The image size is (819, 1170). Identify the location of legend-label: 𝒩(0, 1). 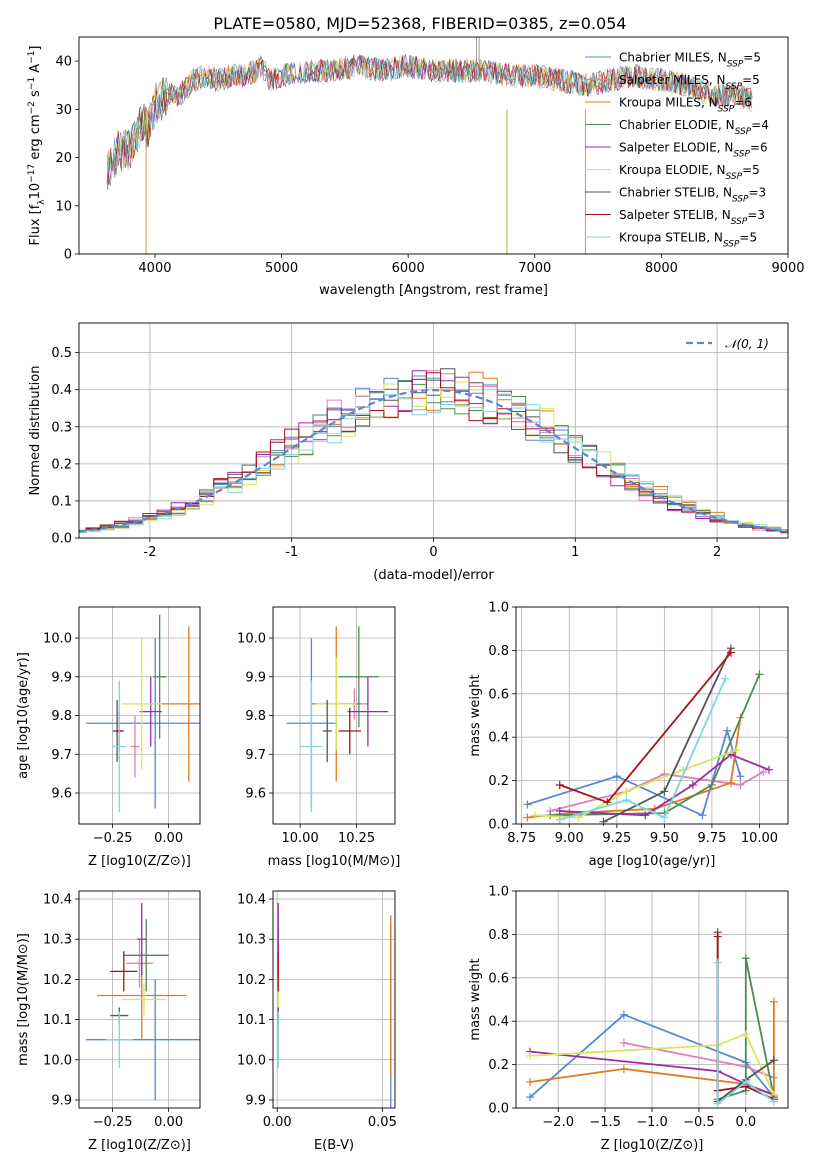
(747, 344).